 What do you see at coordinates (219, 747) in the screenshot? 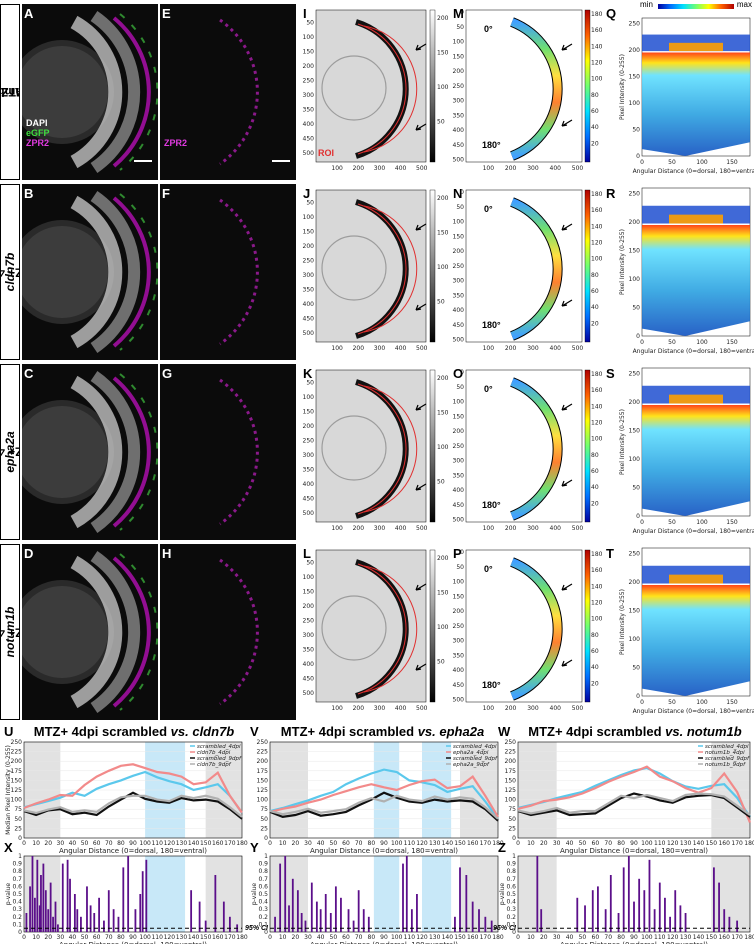
I see `legend-entry: scrambled_4dpi` at bounding box center [219, 747].